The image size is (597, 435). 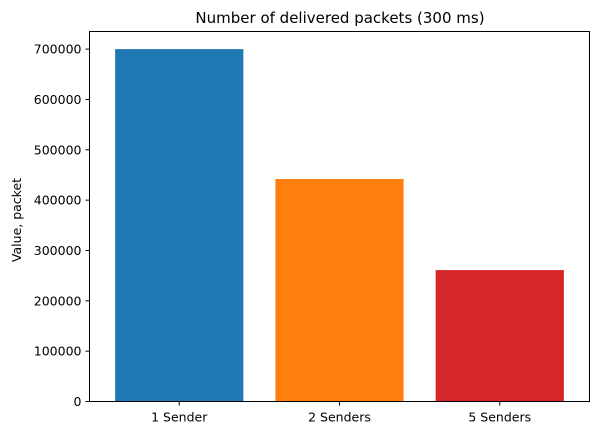 What do you see at coordinates (339, 18) in the screenshot?
I see `chart-title: Number of delivered packets (300 ms)` at bounding box center [339, 18].